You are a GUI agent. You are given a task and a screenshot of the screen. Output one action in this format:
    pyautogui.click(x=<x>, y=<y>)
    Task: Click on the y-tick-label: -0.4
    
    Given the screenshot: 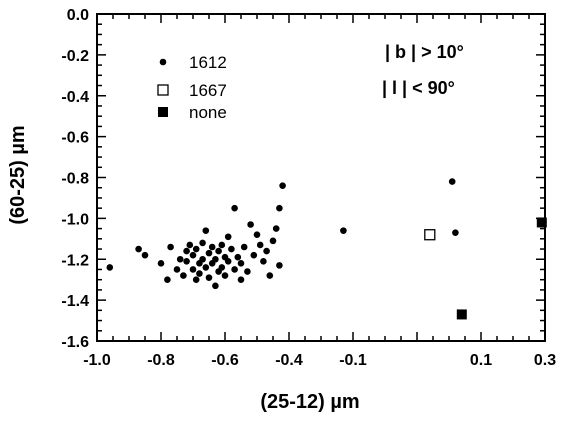 What is the action you would take?
    pyautogui.click(x=75, y=97)
    